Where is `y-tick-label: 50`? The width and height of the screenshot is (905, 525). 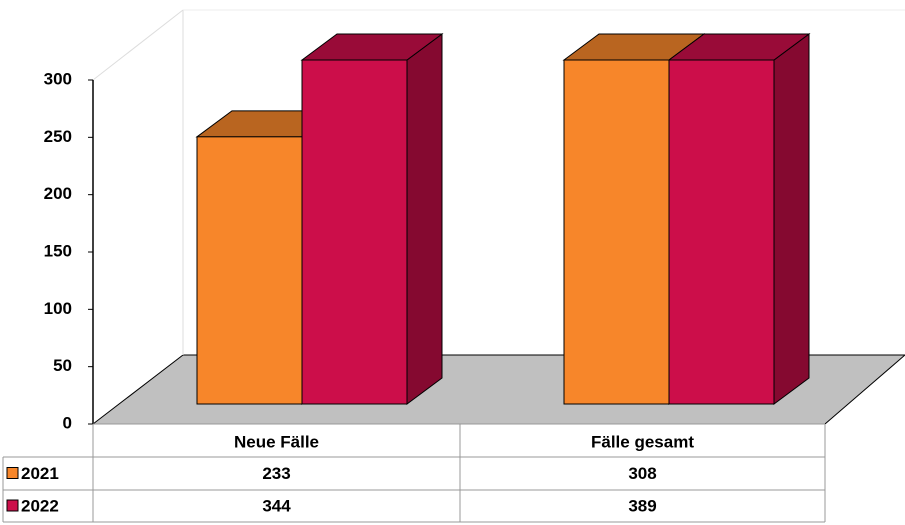 y-tick-label: 50 is located at coordinates (62, 365).